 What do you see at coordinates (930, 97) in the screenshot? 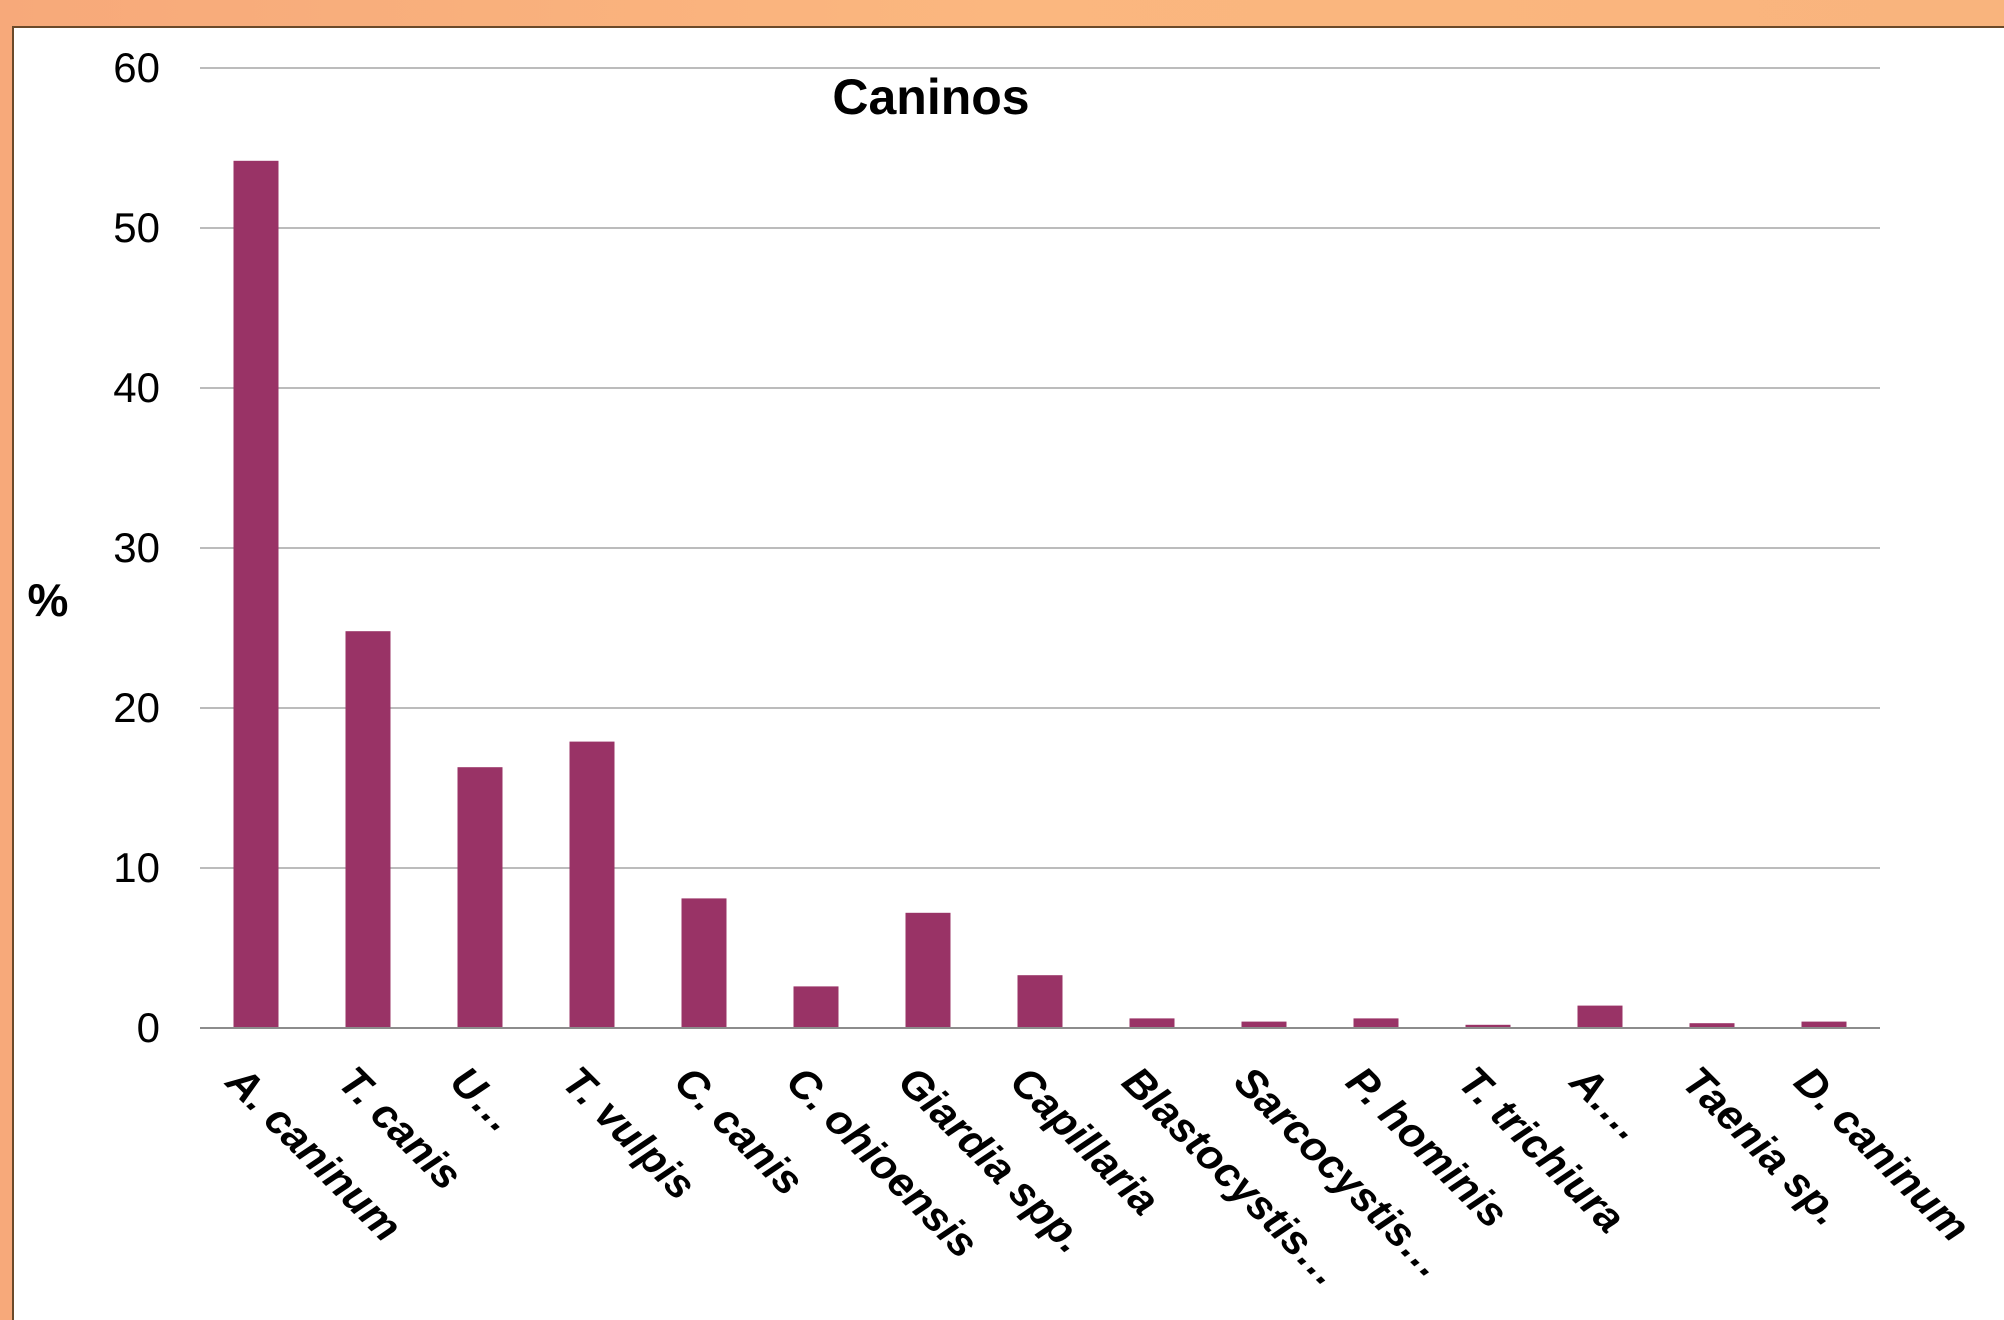
I see `chart-title: Caninos` at bounding box center [930, 97].